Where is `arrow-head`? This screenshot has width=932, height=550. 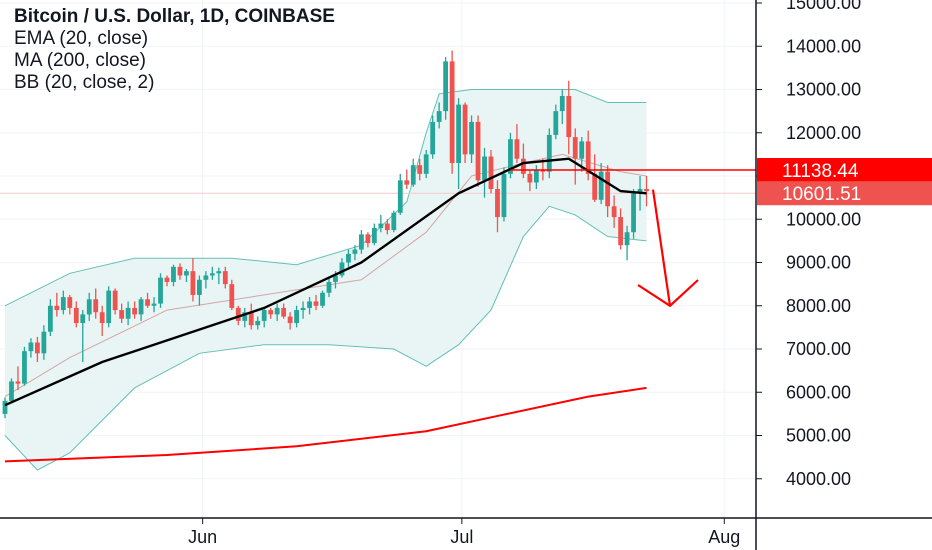
arrow-head is located at coordinates (668, 293).